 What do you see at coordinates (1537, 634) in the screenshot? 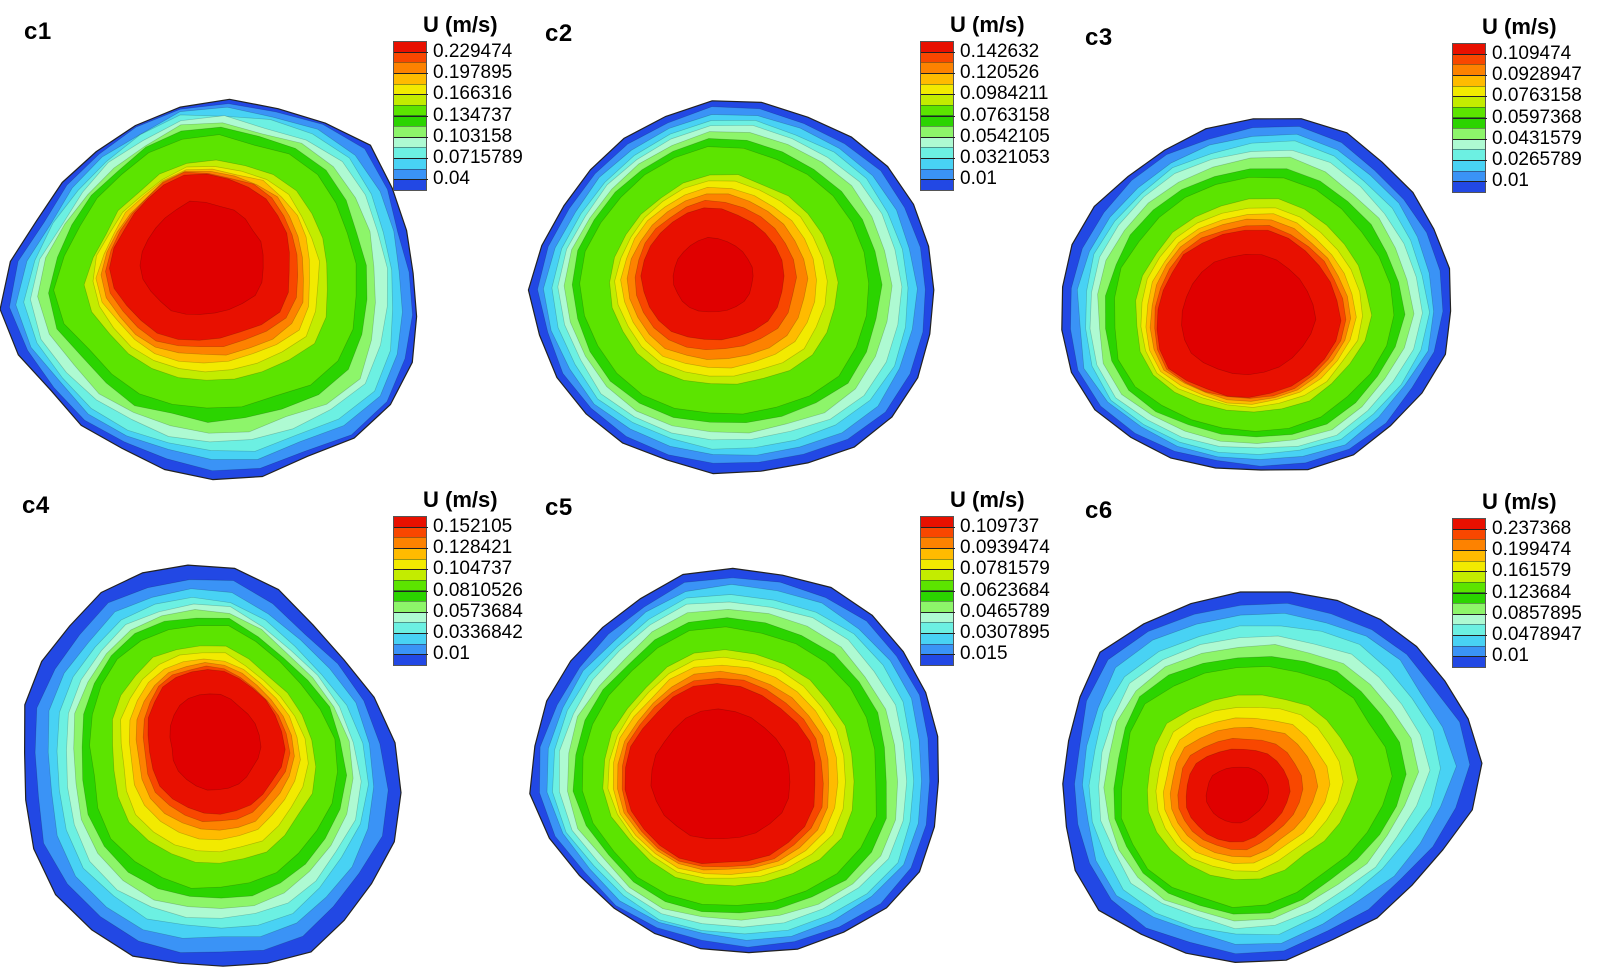
I see `legend-tick-label: 0.0478947` at bounding box center [1537, 634].